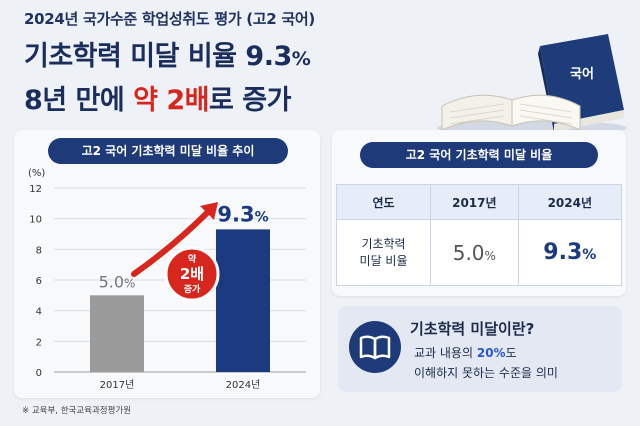 The height and width of the screenshot is (426, 640). Describe the element at coordinates (192, 274) in the screenshot. I see `annotation-line-2: 2배` at that location.